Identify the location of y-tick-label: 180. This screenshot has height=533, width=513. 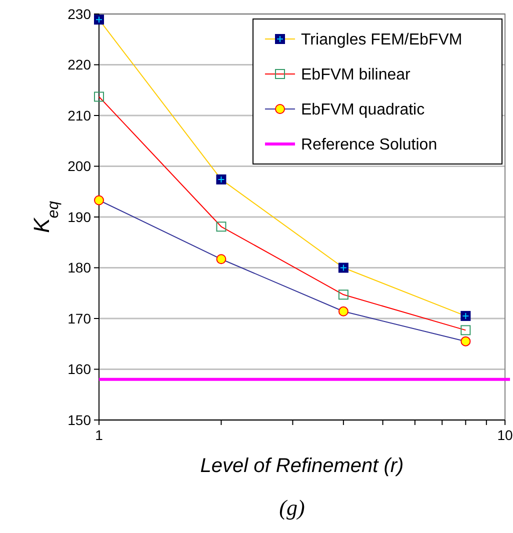
(80, 268).